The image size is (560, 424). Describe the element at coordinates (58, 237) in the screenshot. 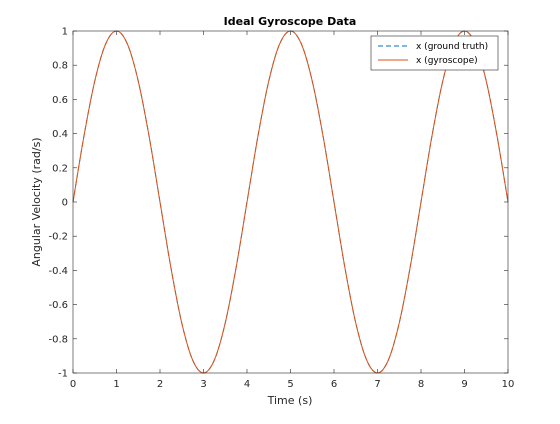

I see `y-tick-label: -0.2` at that location.